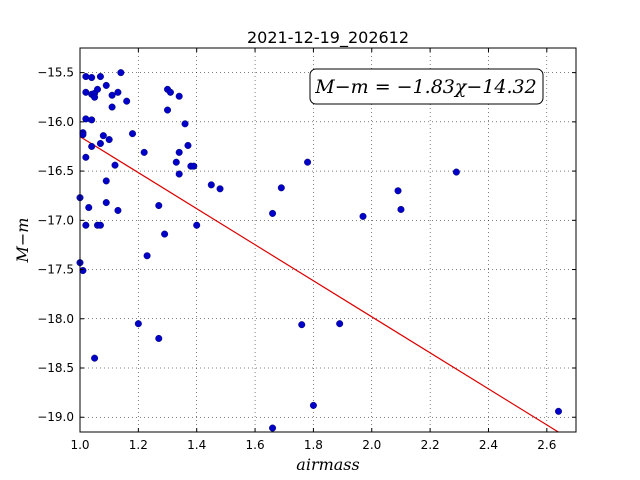 Image resolution: width=640 pixels, height=480 pixels. What do you see at coordinates (488, 445) in the screenshot?
I see `x-tick-label: 2.4` at bounding box center [488, 445].